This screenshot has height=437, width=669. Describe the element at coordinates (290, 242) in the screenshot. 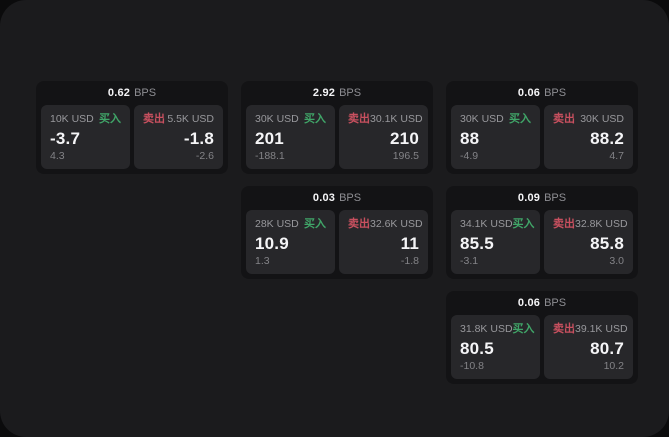

I see `buy-pane: 28K USD 买入 10.9 1.3` at that location.